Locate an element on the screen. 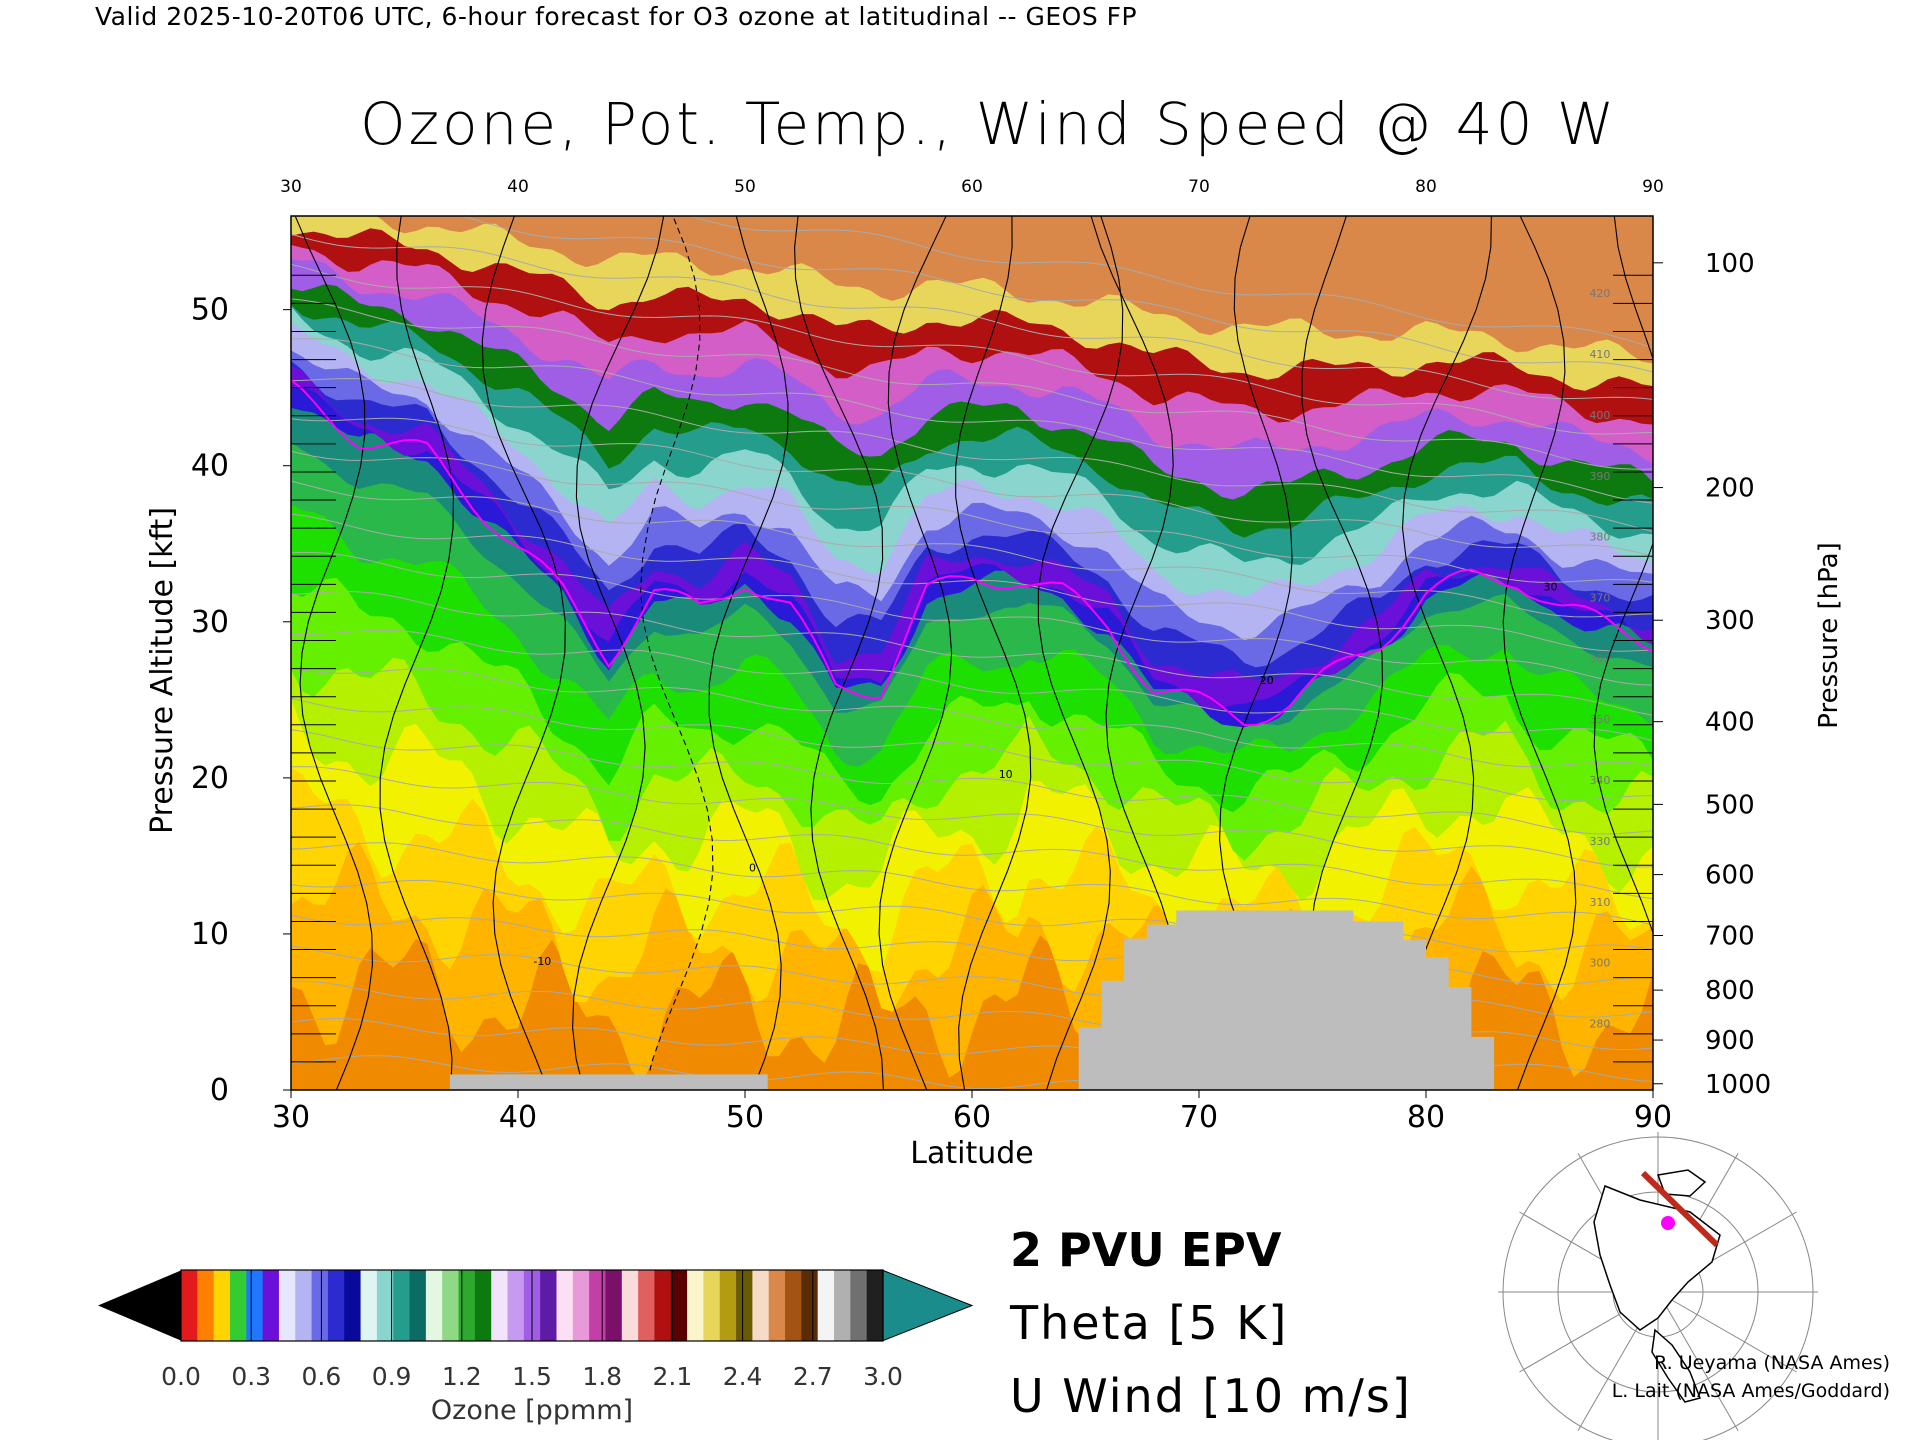  y-tick-label: 30 is located at coordinates (210, 622).